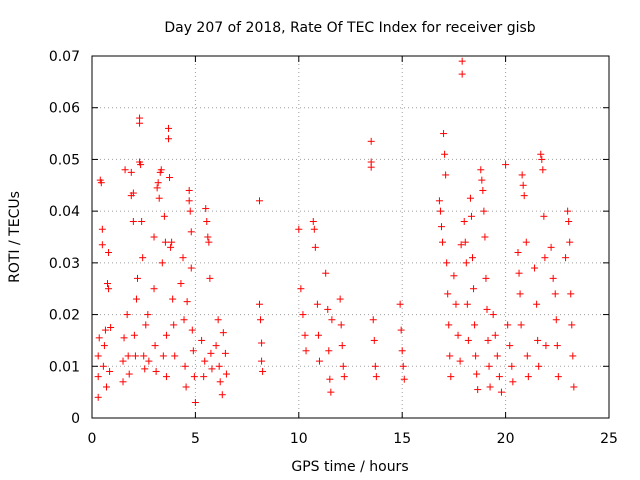  What do you see at coordinates (64, 264) in the screenshot?
I see `y-tick-label: 0.03` at bounding box center [64, 264].